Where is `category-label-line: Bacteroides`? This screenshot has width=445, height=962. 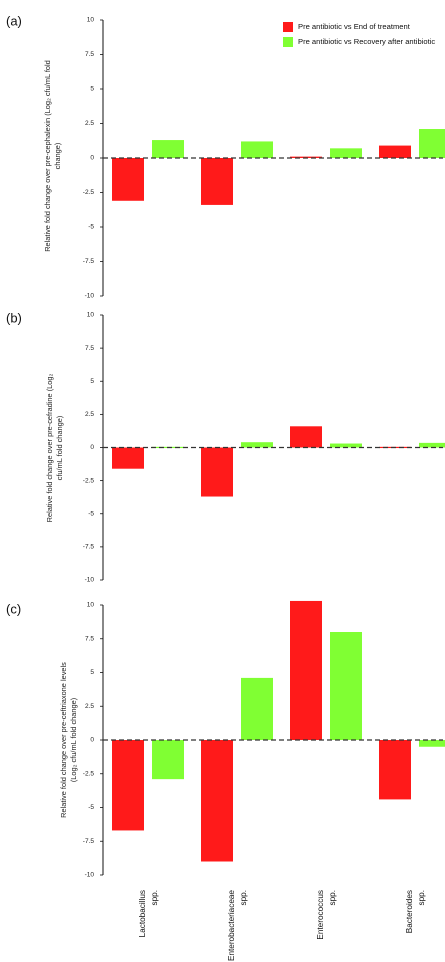
category-label-line: Bacteroides is located at coordinates (409, 911).